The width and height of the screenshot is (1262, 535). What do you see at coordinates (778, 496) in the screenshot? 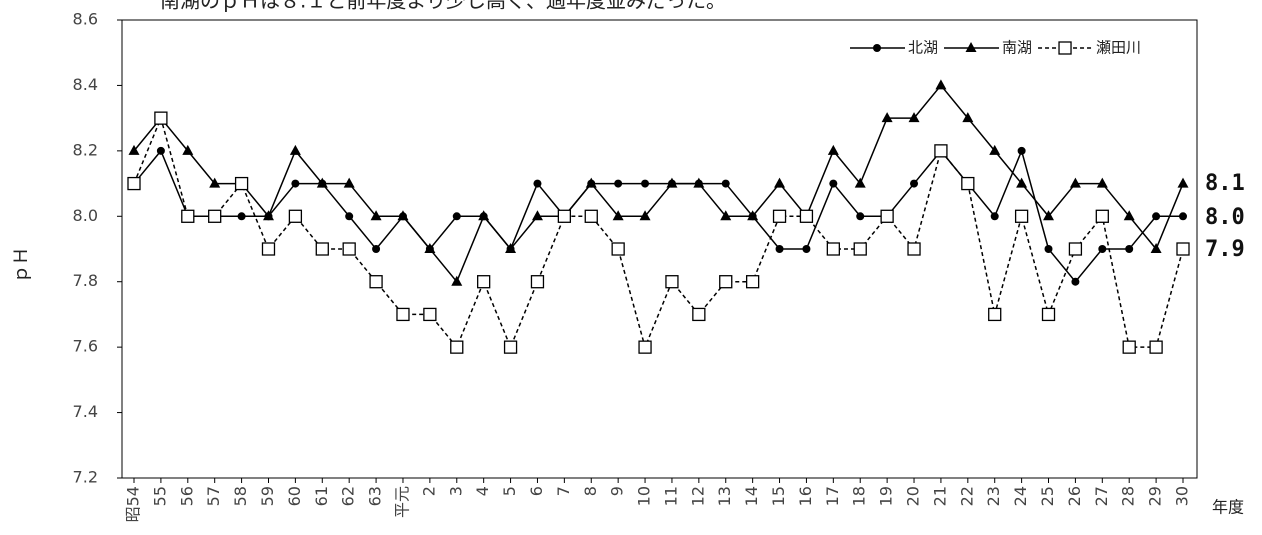
I see `x-tick-label: 15` at bounding box center [778, 496].